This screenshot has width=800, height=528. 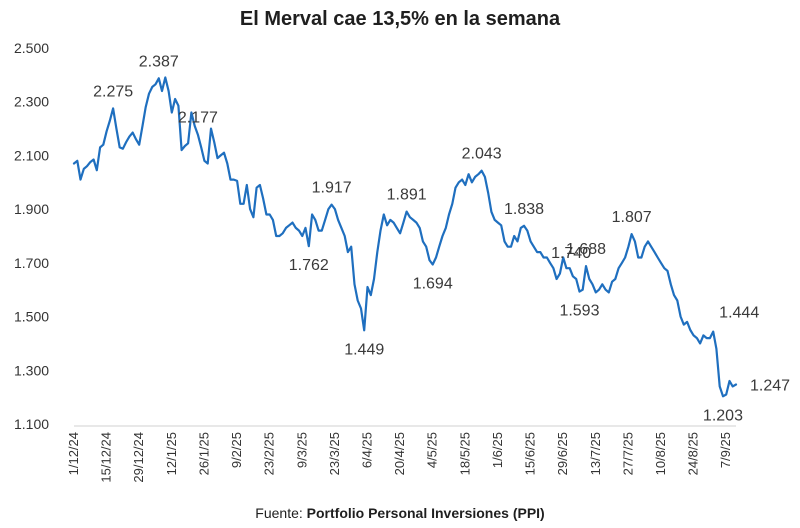 I want to click on x-tick-label: 15/12/24, so click(x=106, y=457).